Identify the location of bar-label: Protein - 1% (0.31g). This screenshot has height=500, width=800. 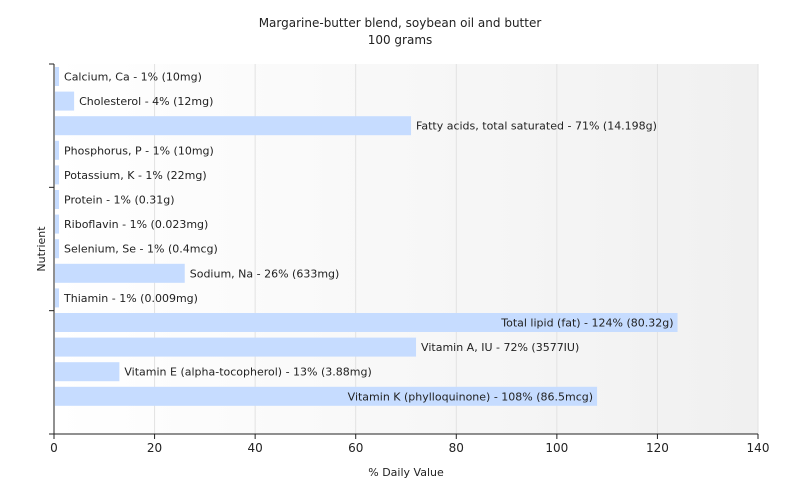
(119, 200).